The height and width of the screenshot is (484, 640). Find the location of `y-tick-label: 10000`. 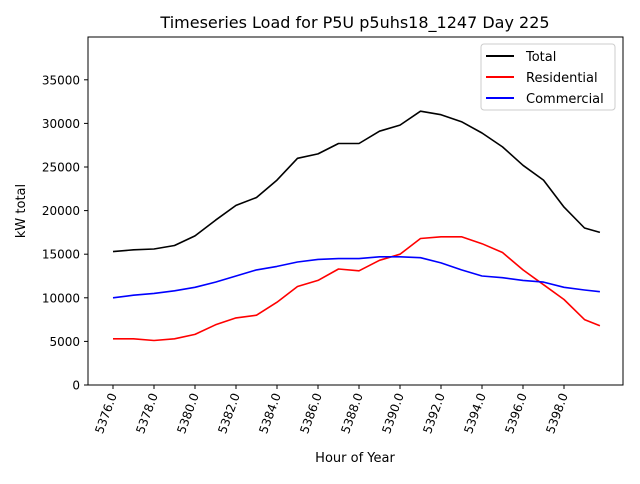

y-tick-label: 10000 is located at coordinates (61, 298).